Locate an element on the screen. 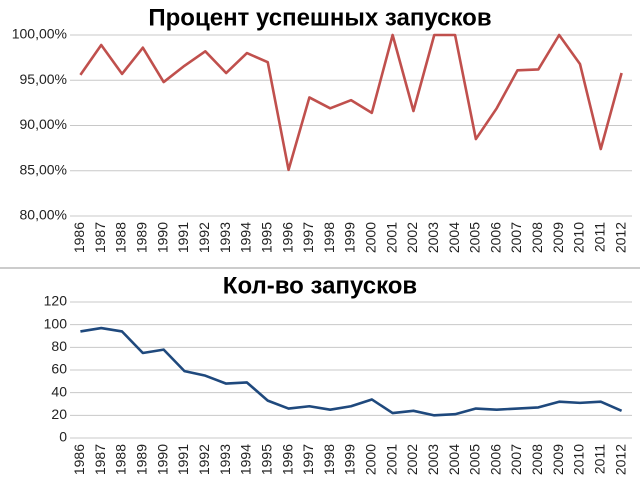  y-tick-label: 0 is located at coordinates (63, 437).